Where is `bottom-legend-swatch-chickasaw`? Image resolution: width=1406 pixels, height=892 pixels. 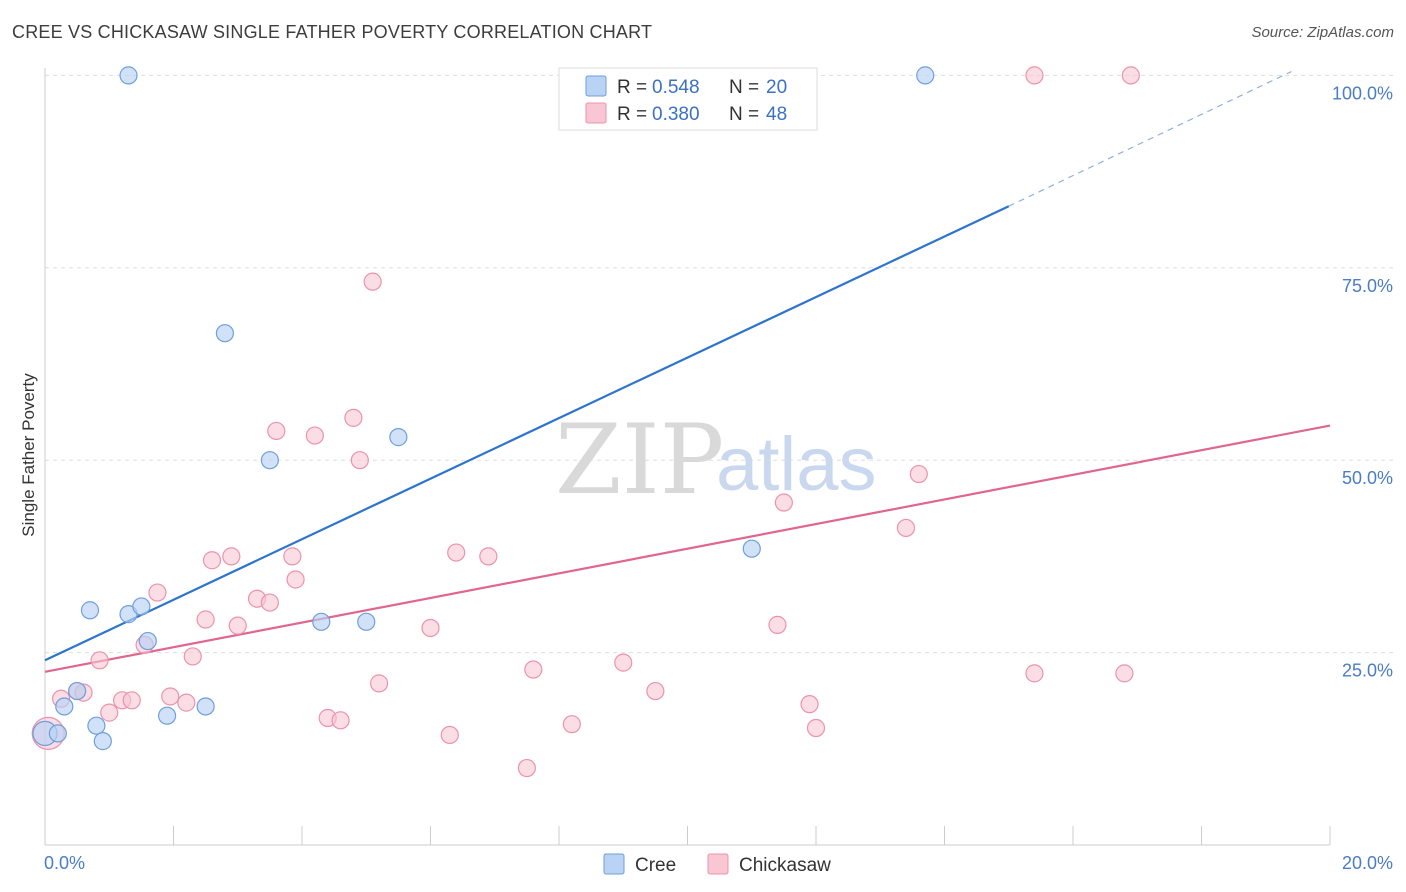 bottom-legend-swatch-chickasaw is located at coordinates (718, 864).